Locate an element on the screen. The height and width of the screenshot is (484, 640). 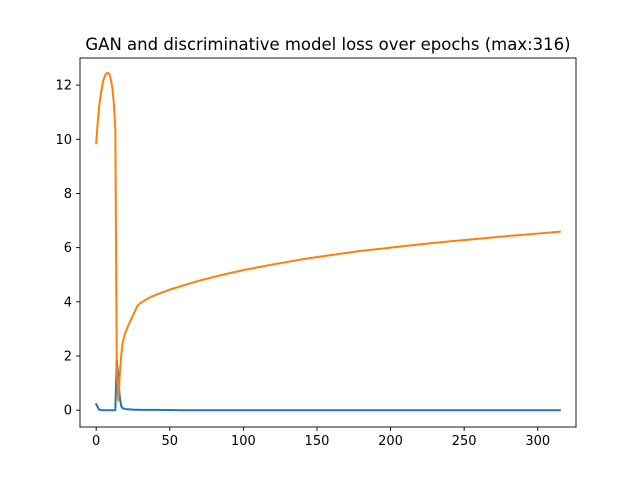
x-tick-label: 200 is located at coordinates (390, 441).